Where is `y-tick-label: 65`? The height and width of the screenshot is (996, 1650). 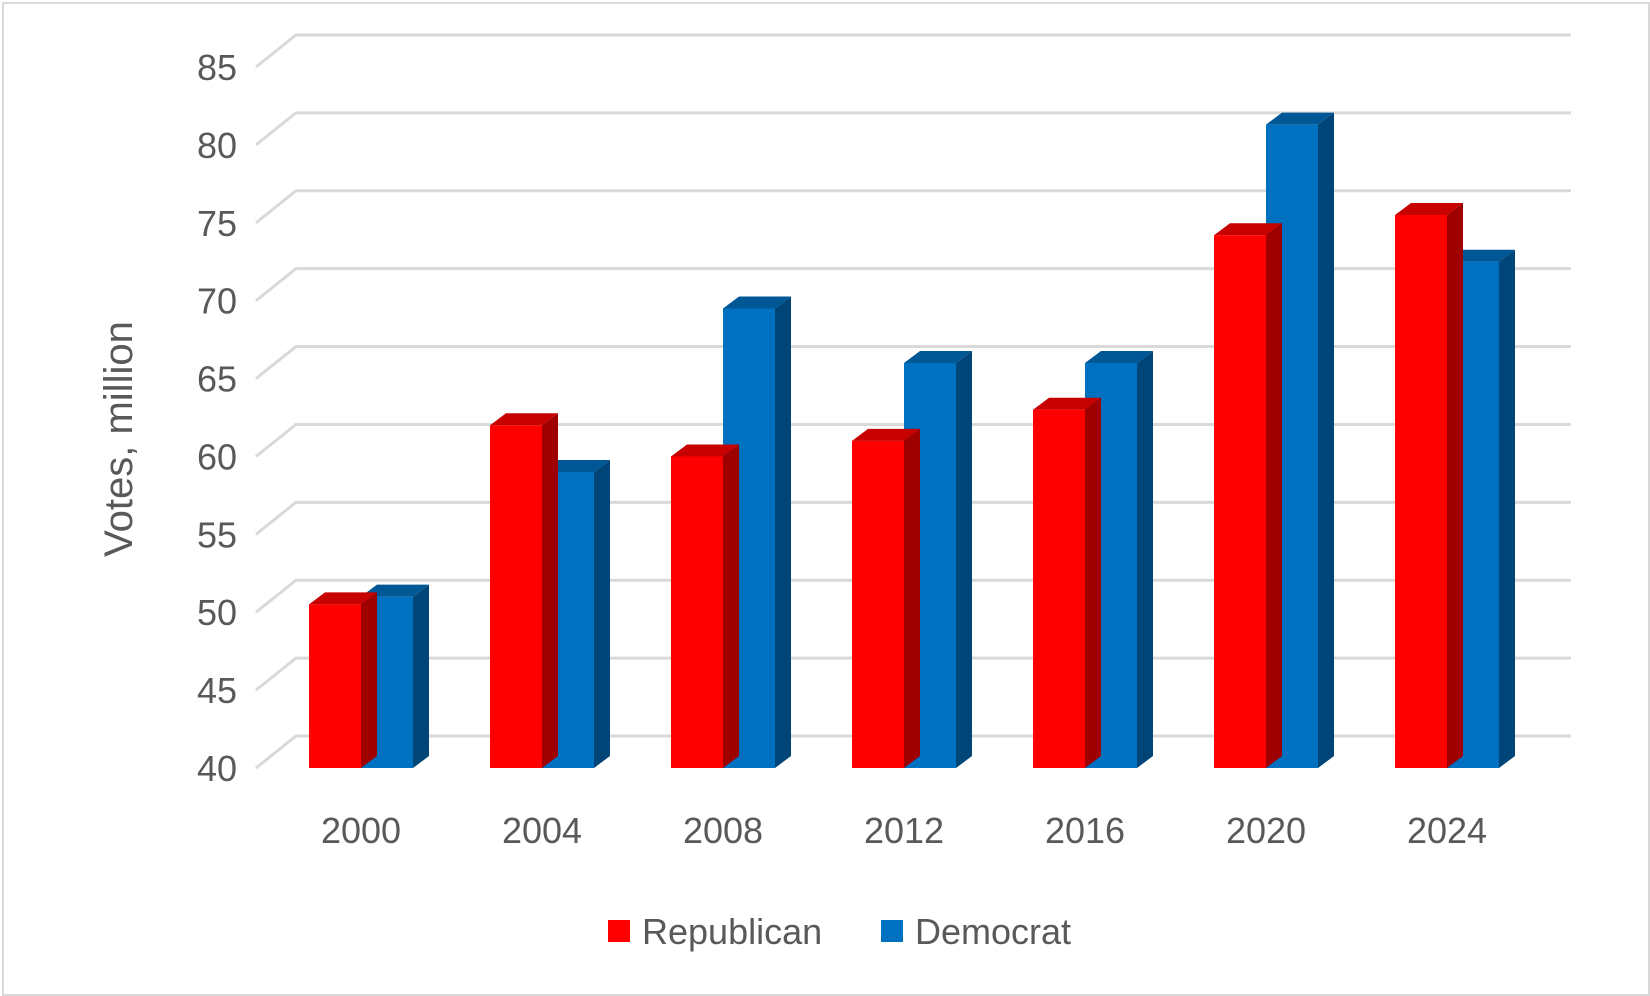
y-tick-label: 65 is located at coordinates (217, 379).